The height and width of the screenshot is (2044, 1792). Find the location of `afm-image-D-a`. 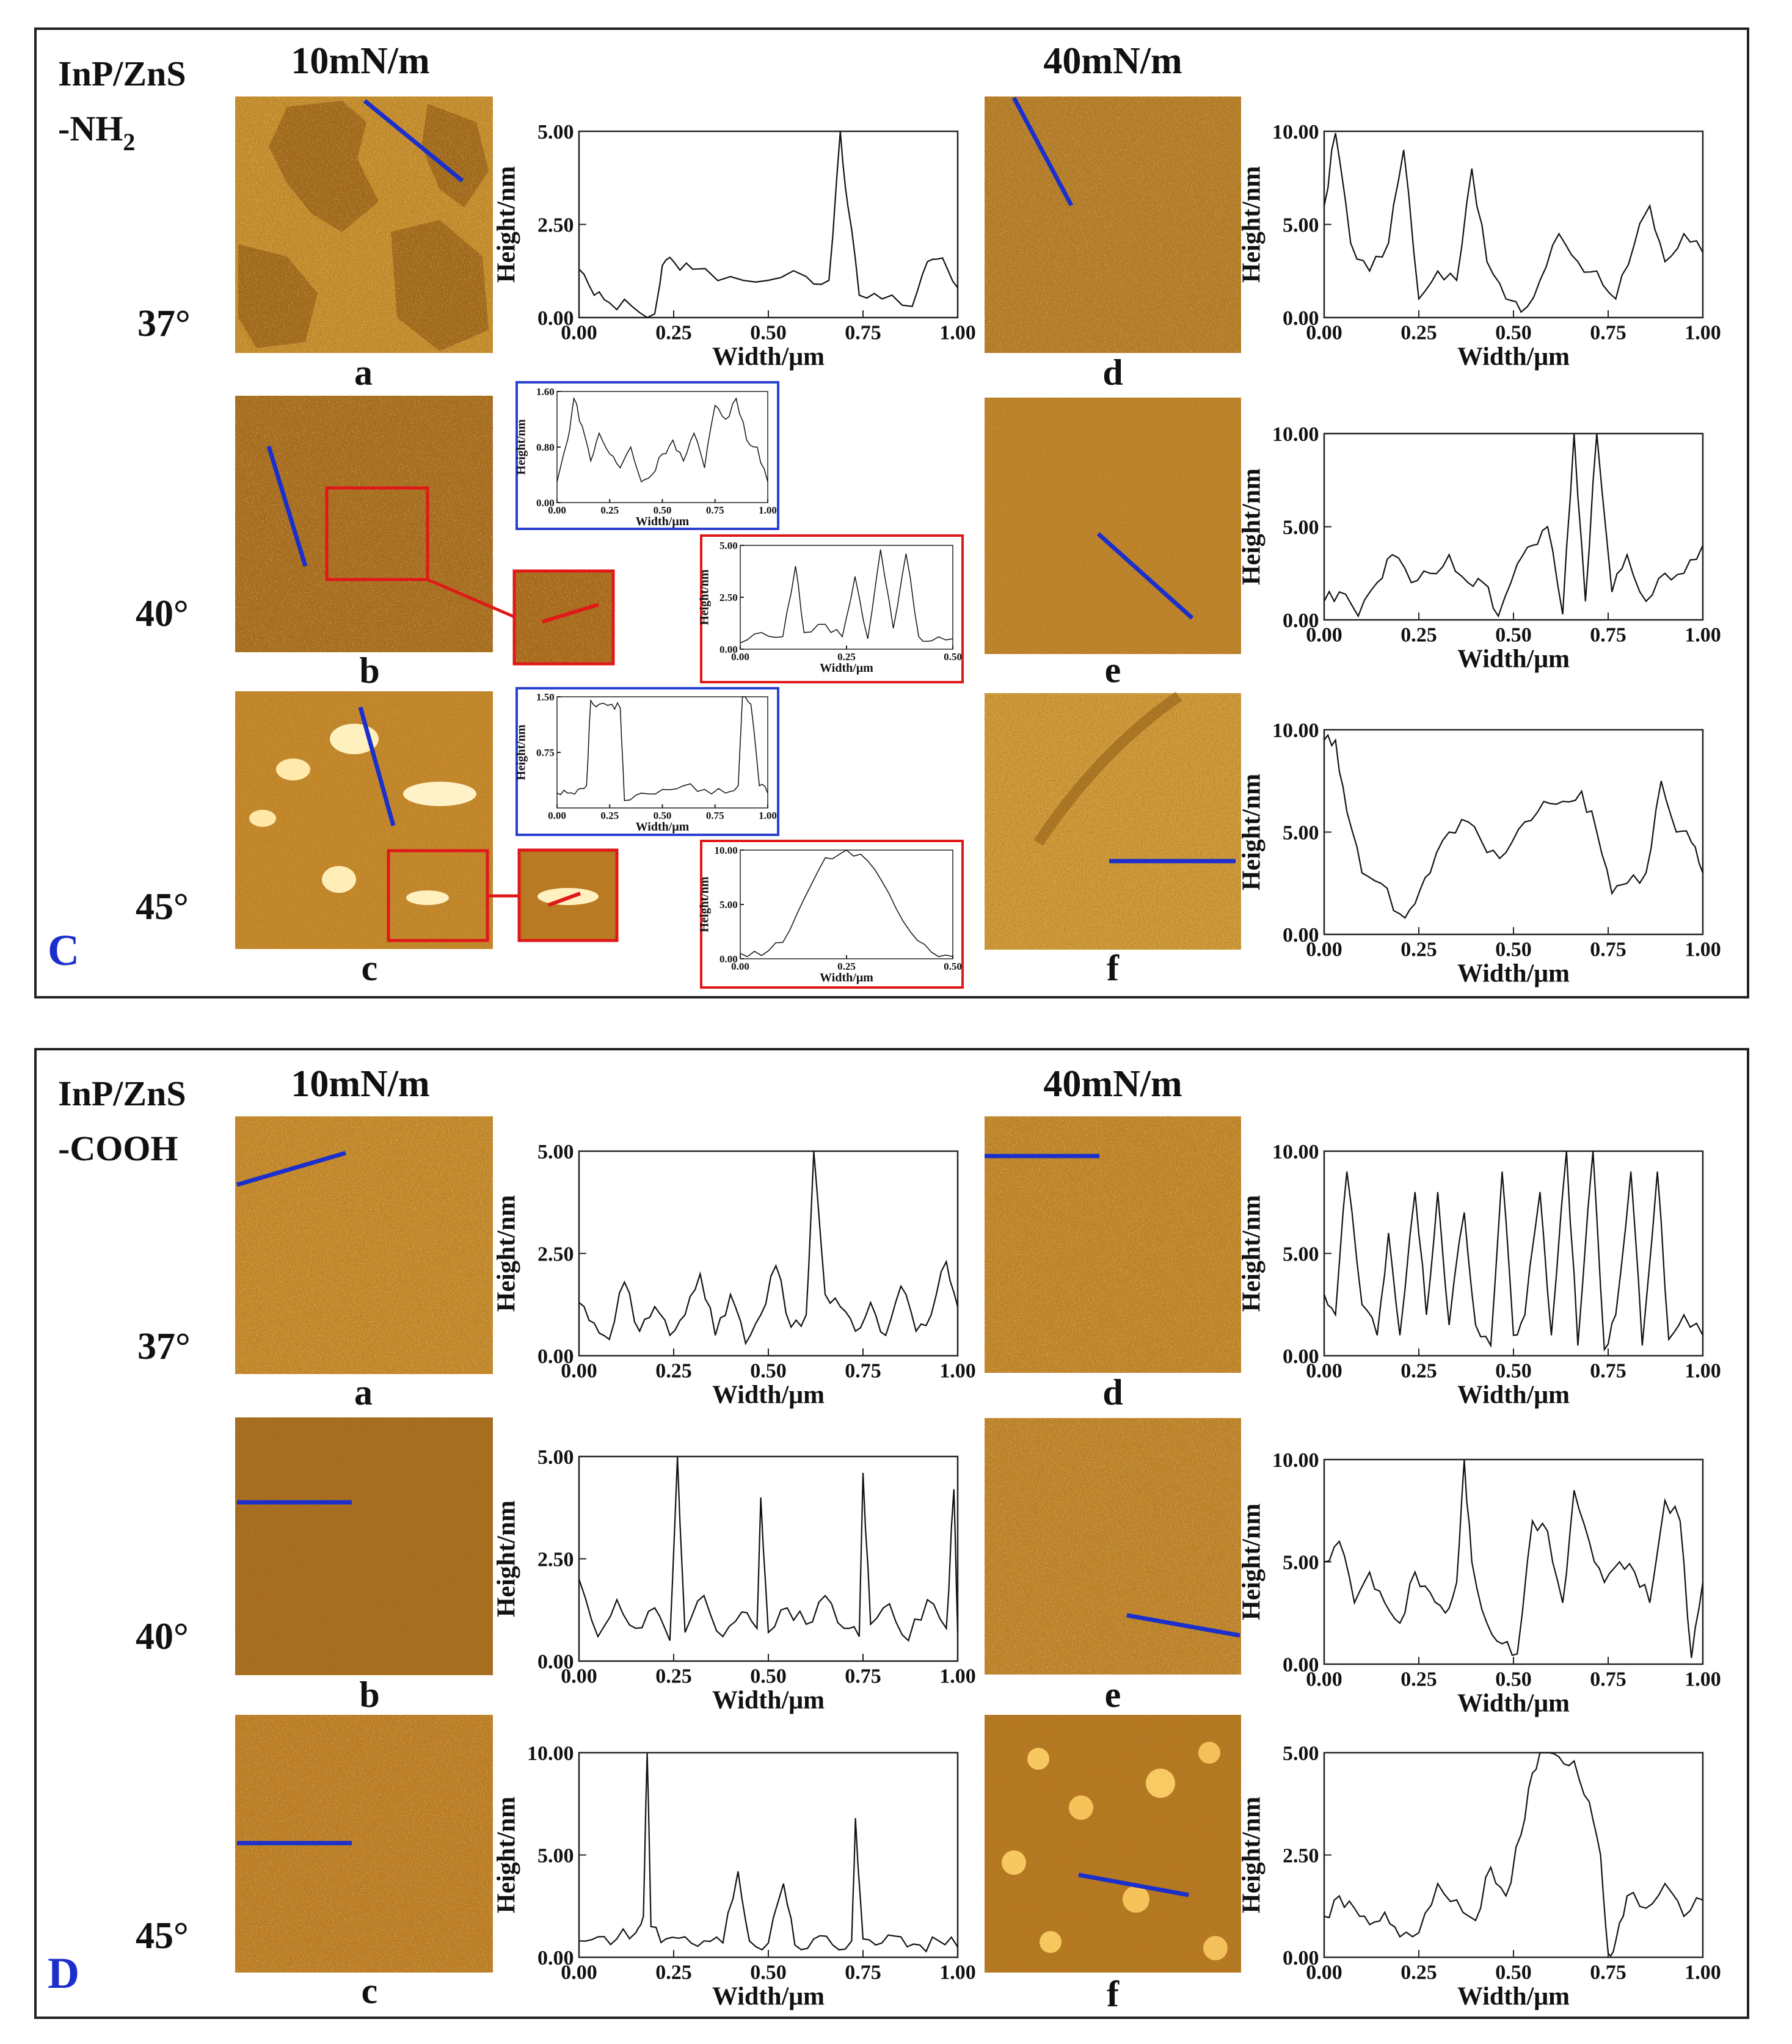

afm-image-D-a is located at coordinates (364, 1245).